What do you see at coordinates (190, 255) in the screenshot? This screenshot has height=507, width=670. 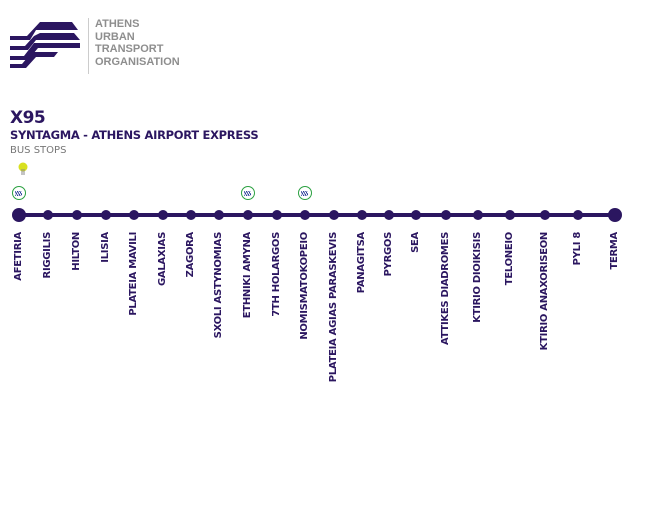 I see `stop-label: ZAGORA` at bounding box center [190, 255].